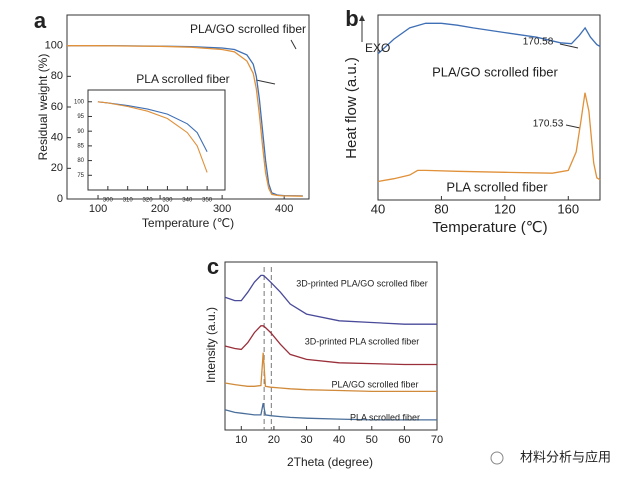 The width and height of the screenshot is (644, 501). Describe the element at coordinates (362, 18) in the screenshot. I see `arrow-head` at that location.